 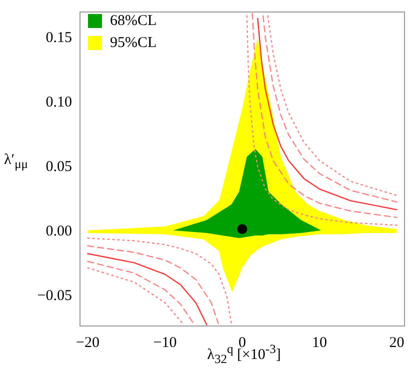 What do you see at coordinates (88, 342) in the screenshot?
I see `x-tick-label: −20` at bounding box center [88, 342].